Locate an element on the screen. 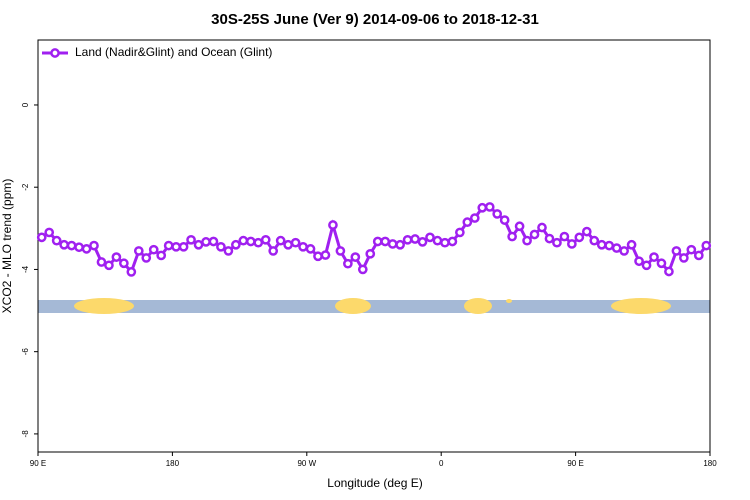  land-ocean-band is located at coordinates (374, 306).